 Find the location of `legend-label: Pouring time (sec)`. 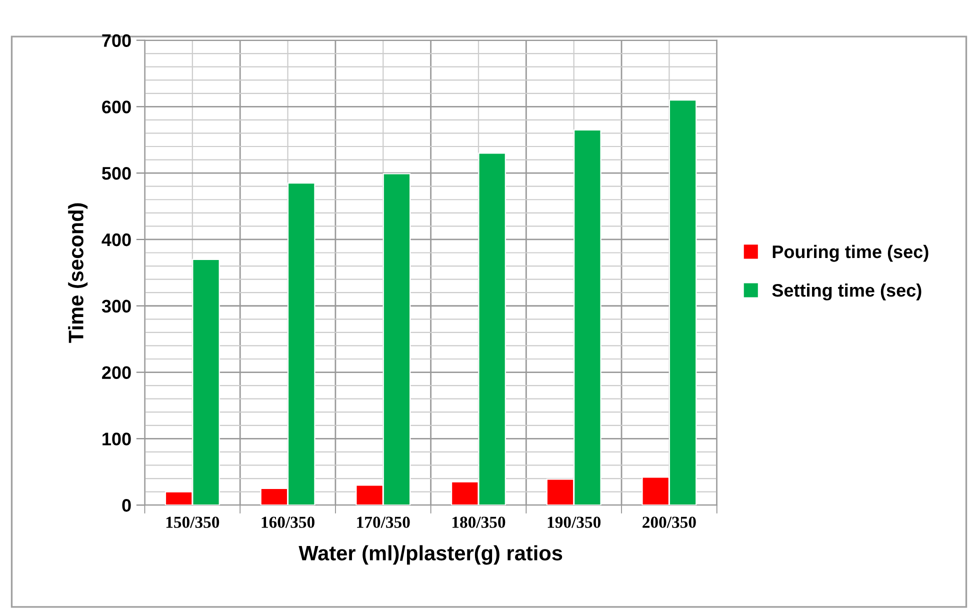

legend-label: Pouring time (sec) is located at coordinates (850, 253).